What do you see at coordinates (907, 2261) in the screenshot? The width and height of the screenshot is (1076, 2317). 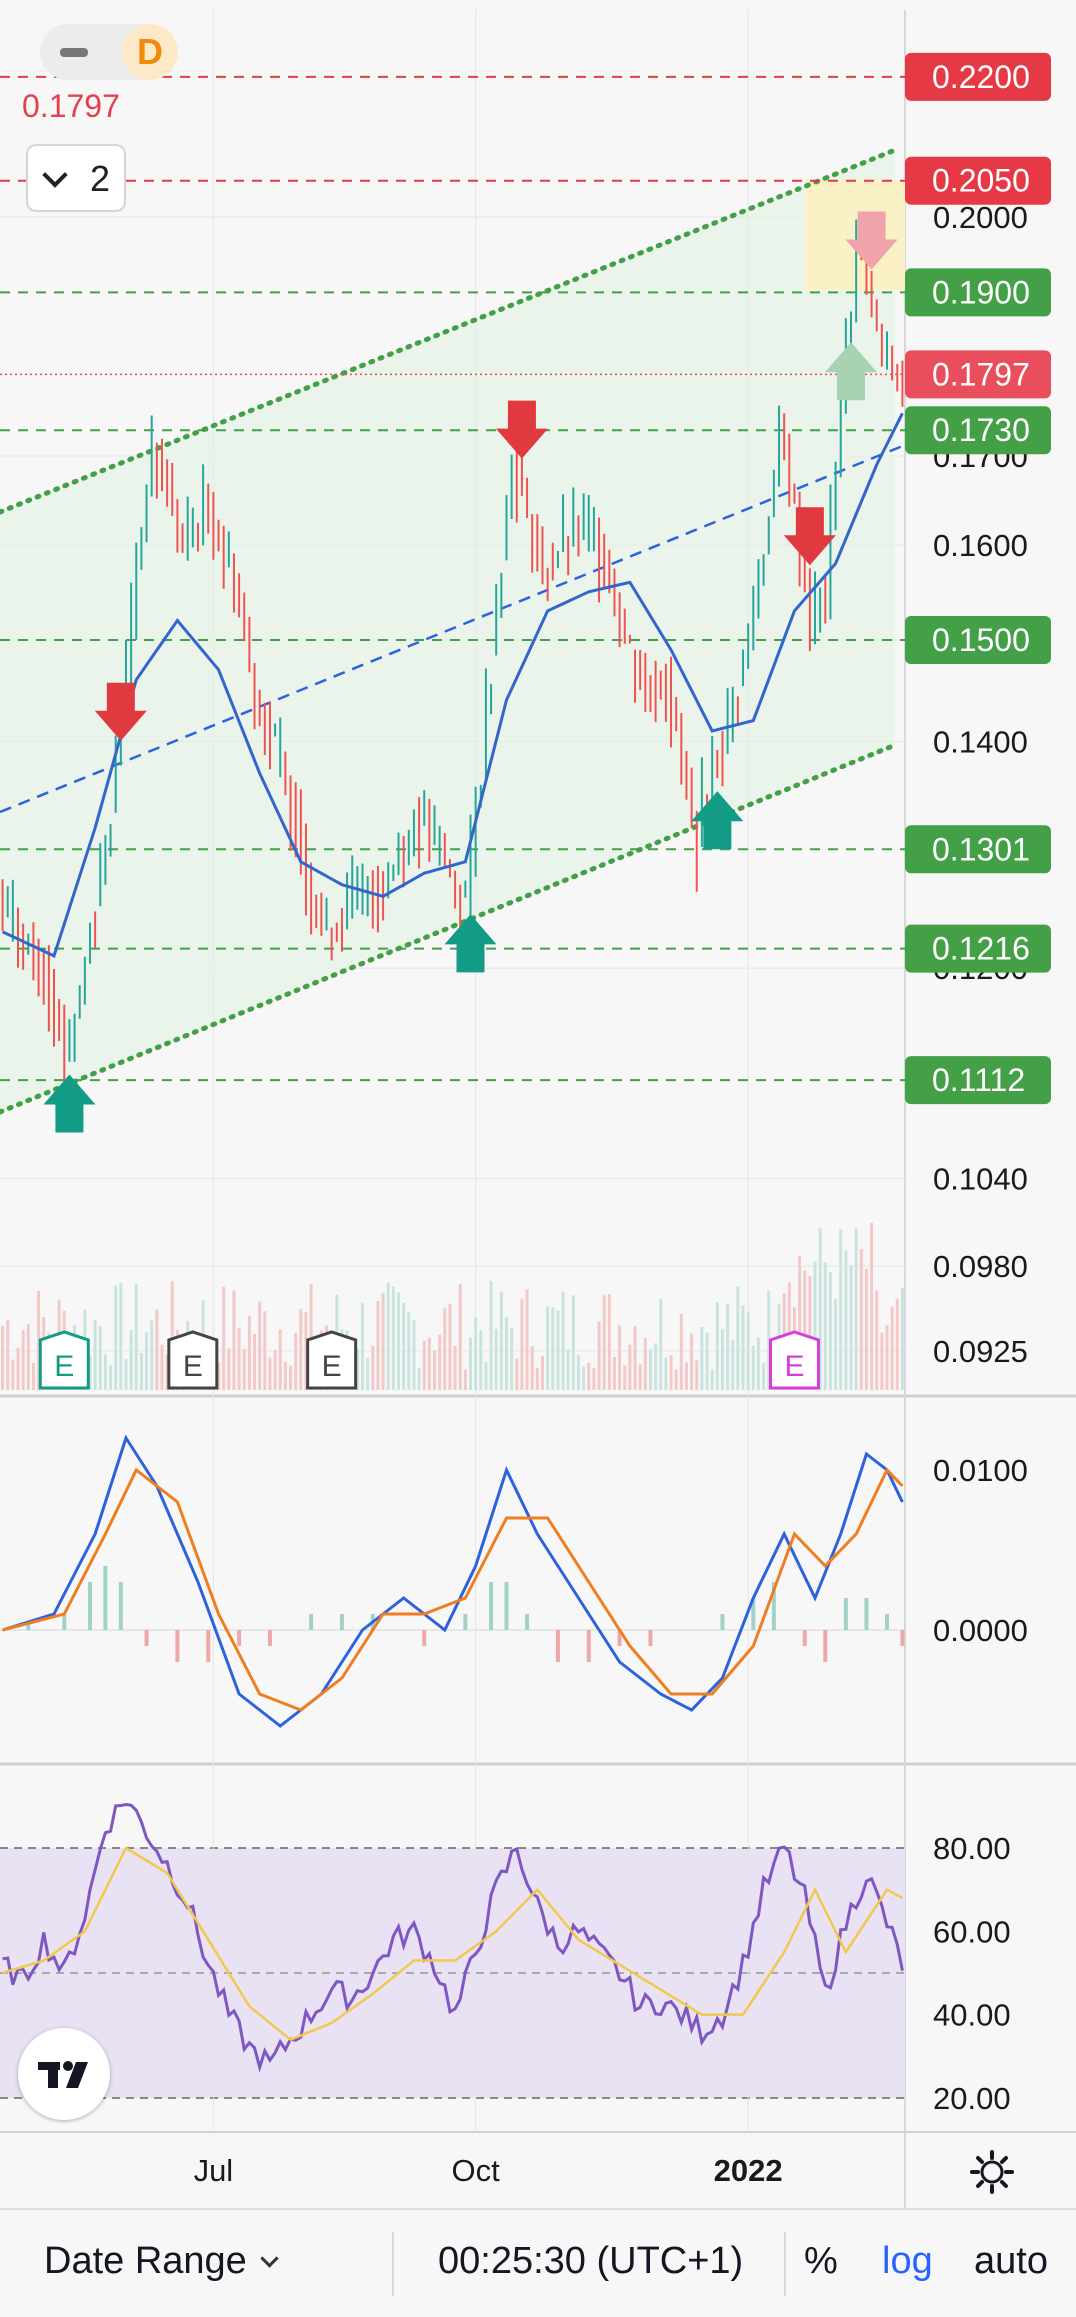 I see `log-scale-button: log` at bounding box center [907, 2261].